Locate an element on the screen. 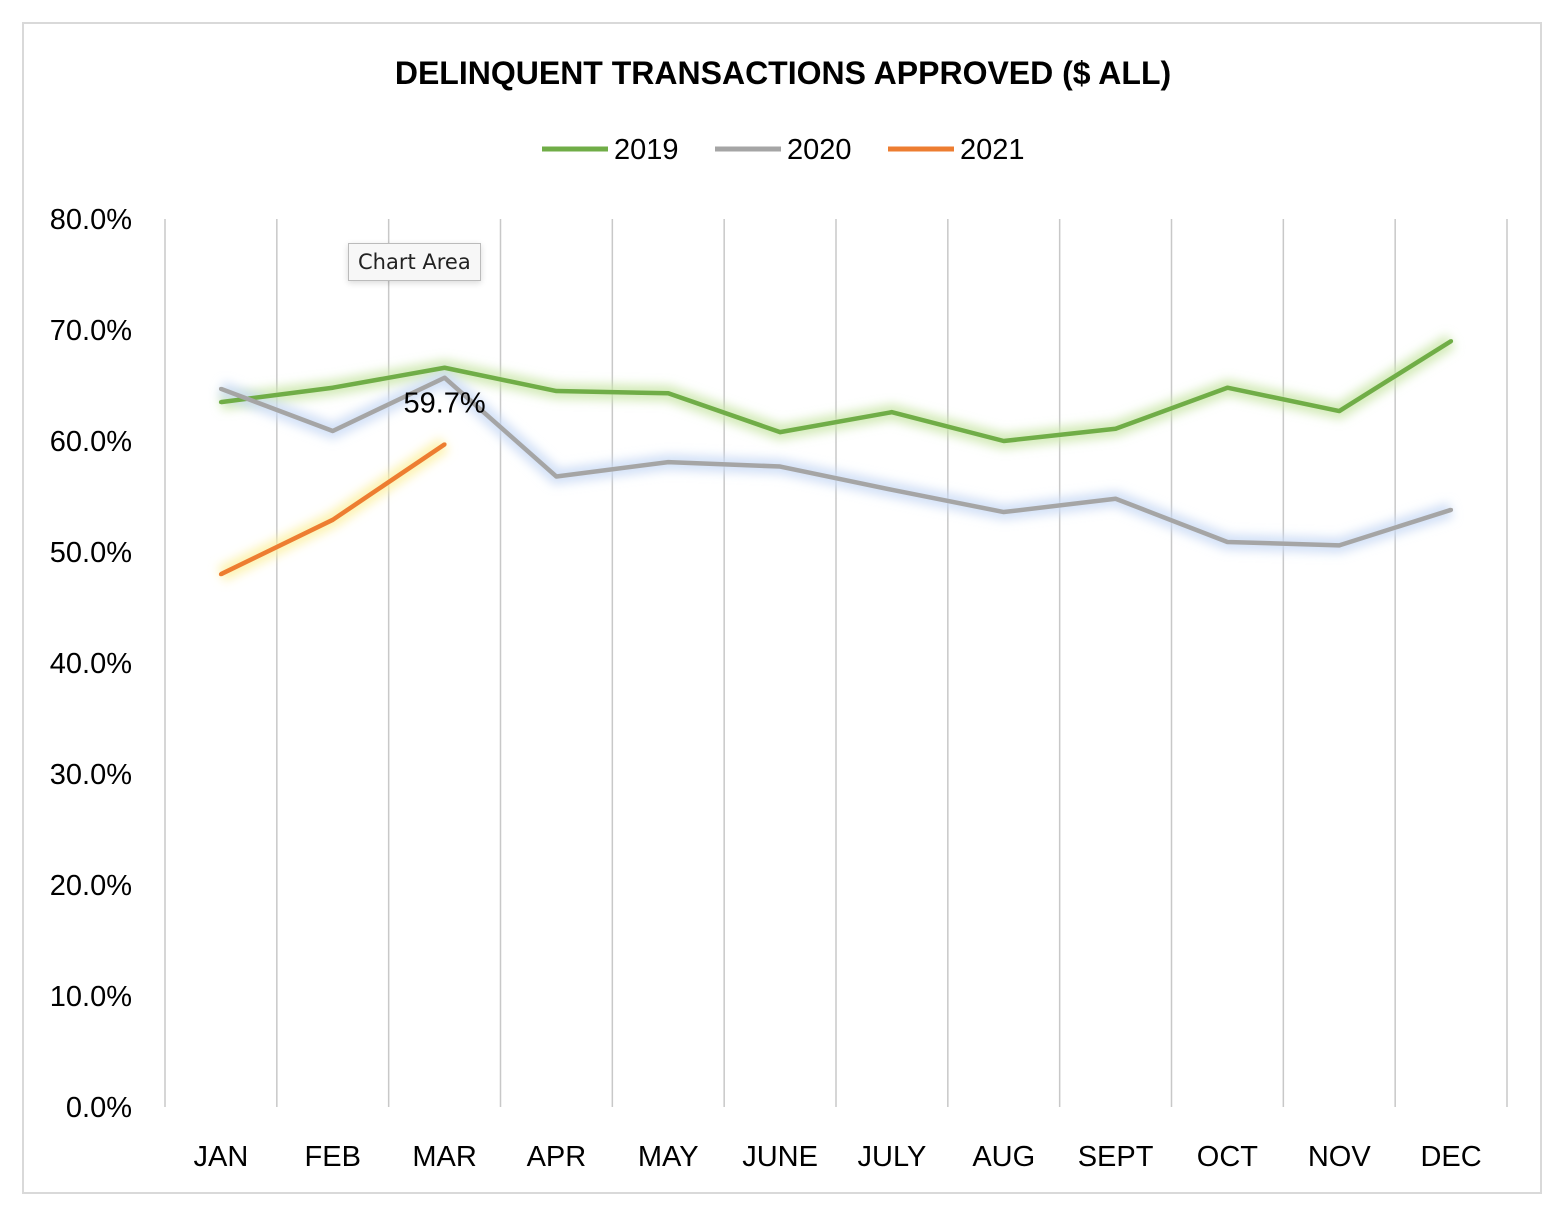  x-tick-label: MAR is located at coordinates (444, 1157).